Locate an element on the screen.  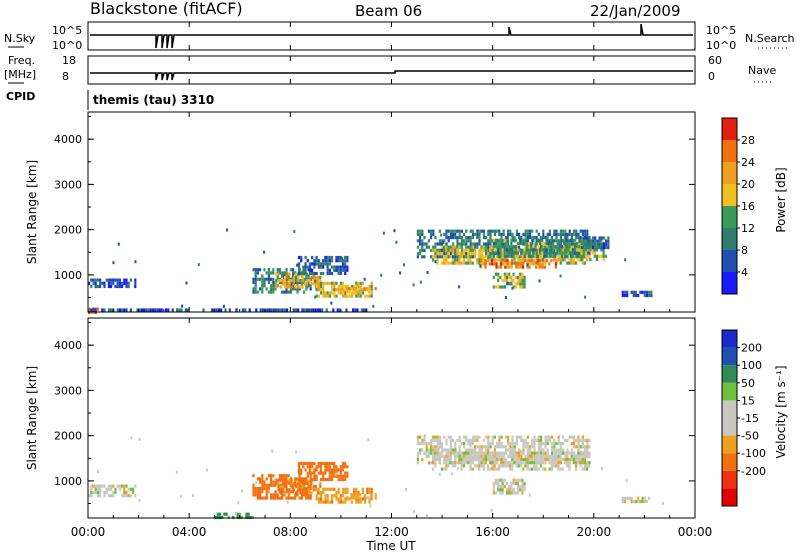
colorbar-tick-label: 8 is located at coordinates (744, 250).